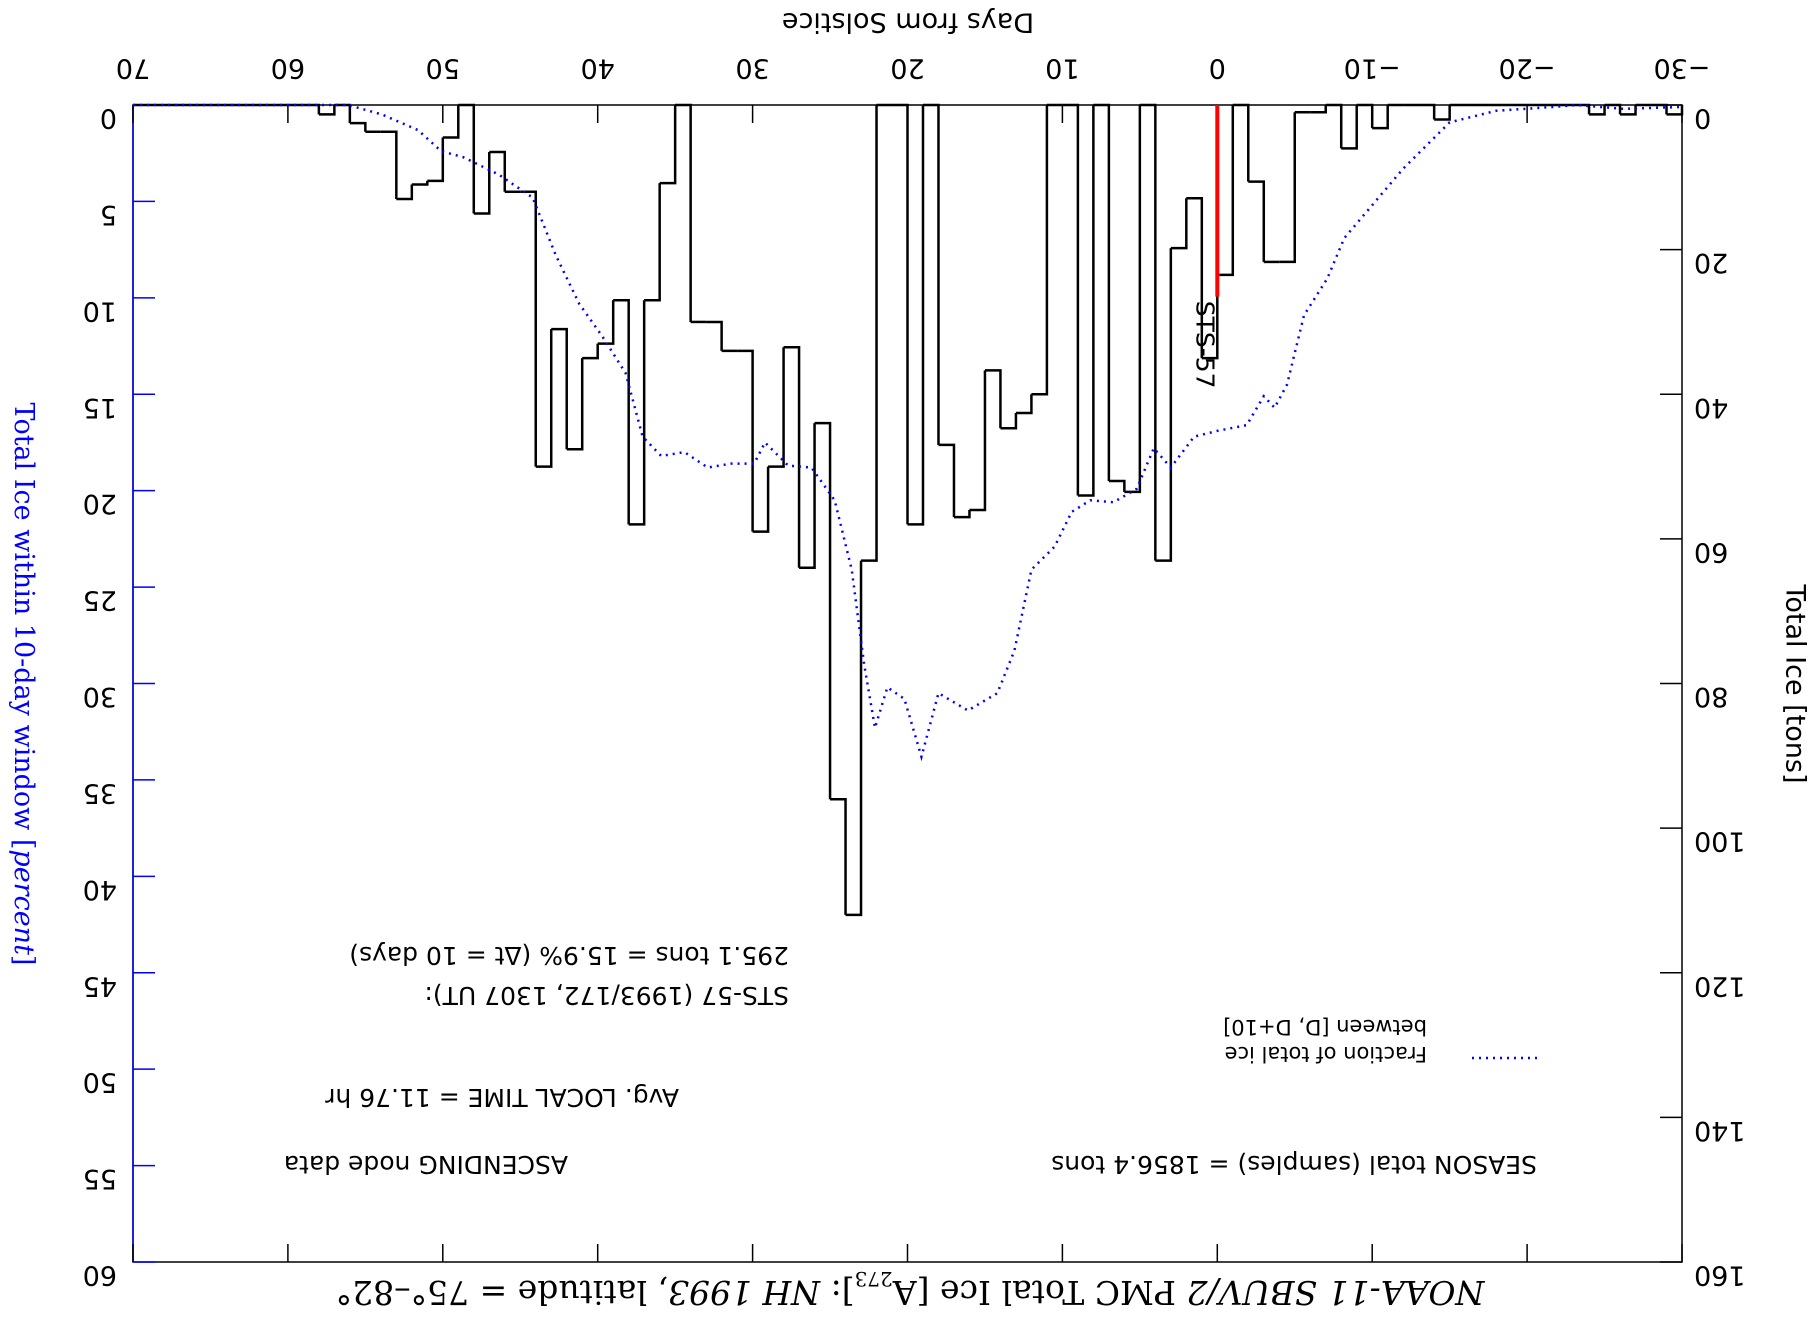  I want to click on y-tick-label: 100, so click(1720, 841).